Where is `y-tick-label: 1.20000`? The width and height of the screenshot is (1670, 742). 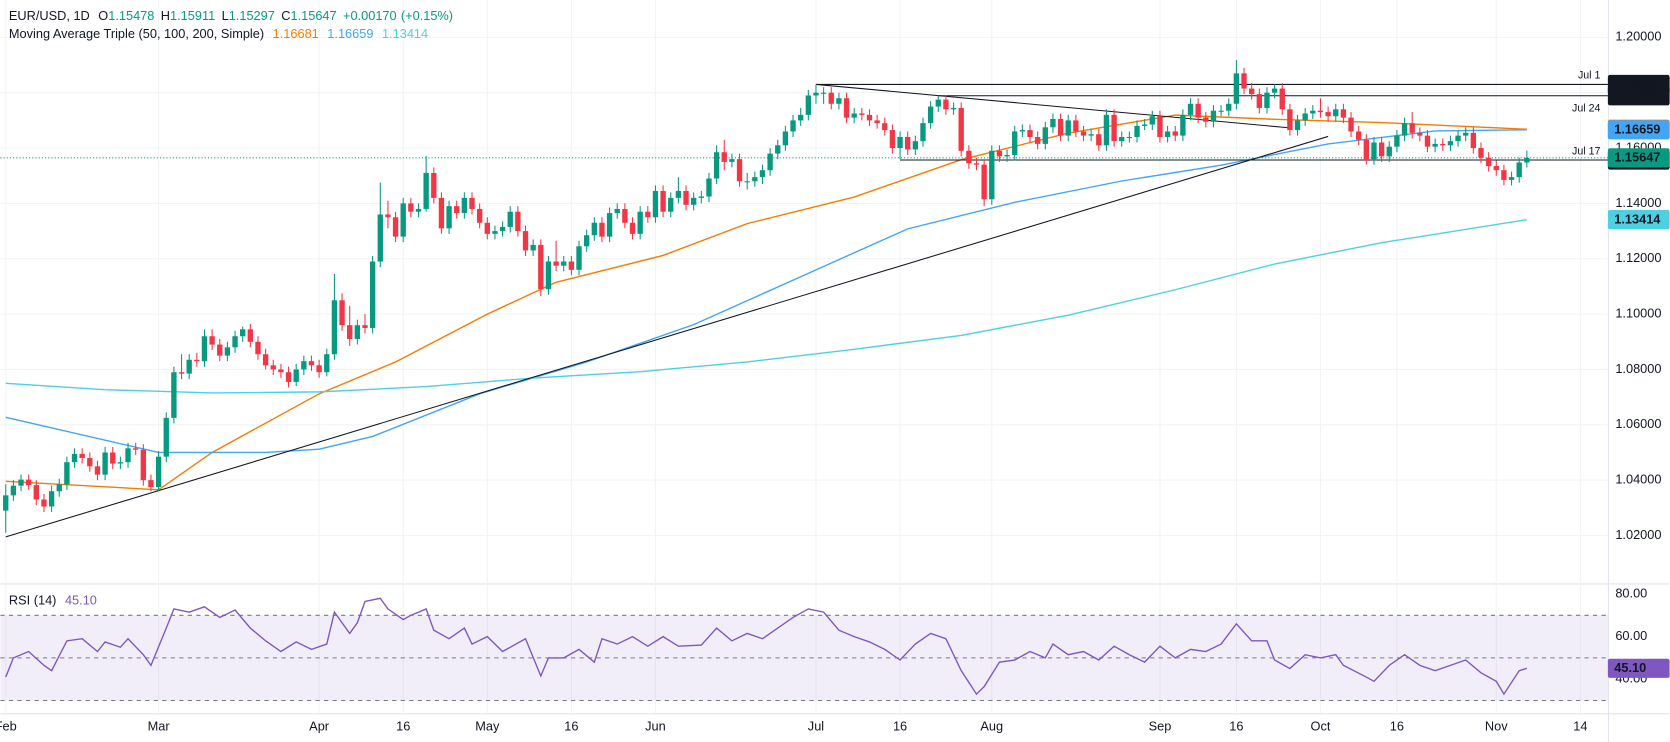 y-tick-label: 1.20000 is located at coordinates (1638, 36).